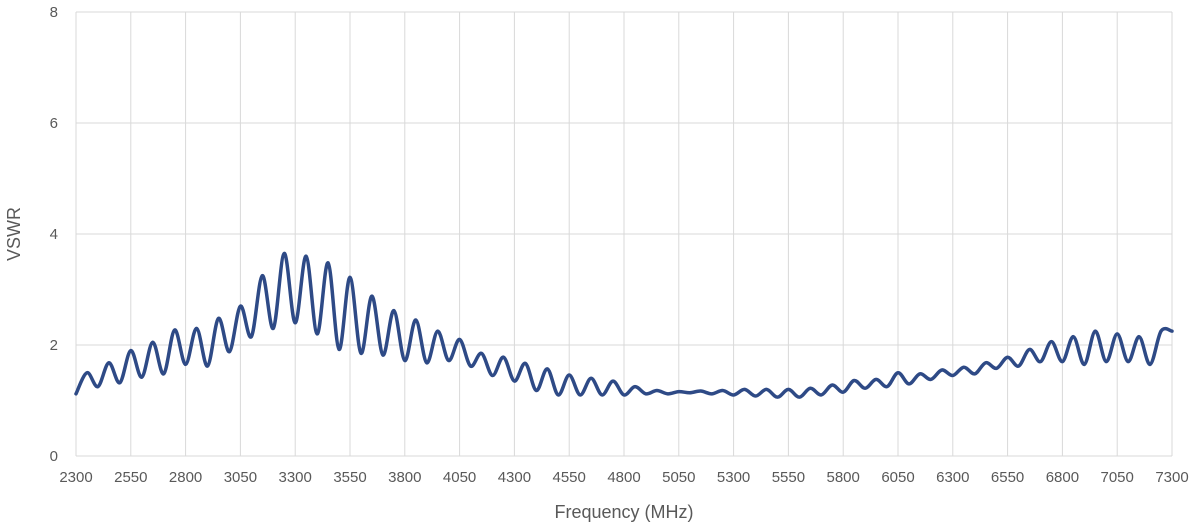  I want to click on x-tick-label: 6800, so click(1062, 477).